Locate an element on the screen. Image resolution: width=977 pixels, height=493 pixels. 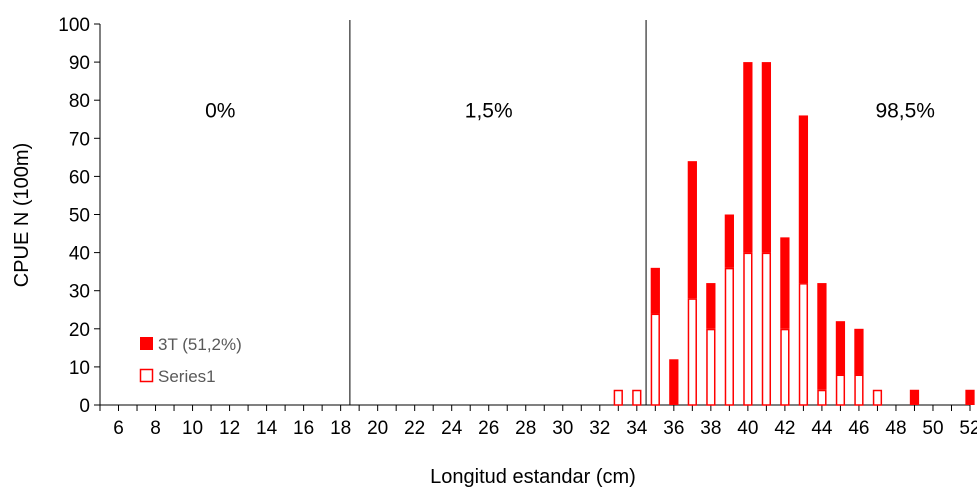
x-tick-label: 30 is located at coordinates (562, 428).